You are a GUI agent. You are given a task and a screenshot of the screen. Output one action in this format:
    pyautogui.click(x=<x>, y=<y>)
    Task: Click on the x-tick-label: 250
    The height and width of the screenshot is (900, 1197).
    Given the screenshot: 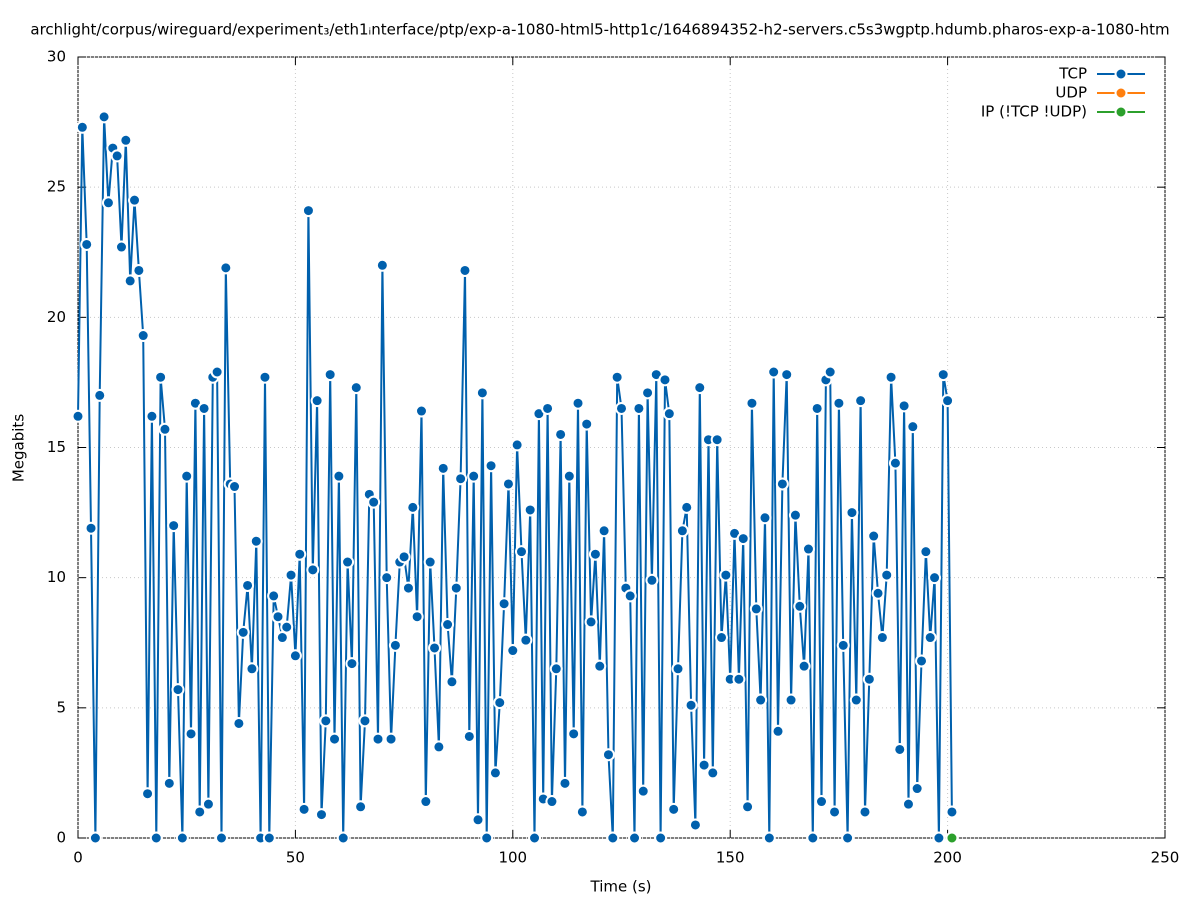 What is the action you would take?
    pyautogui.click(x=1165, y=858)
    